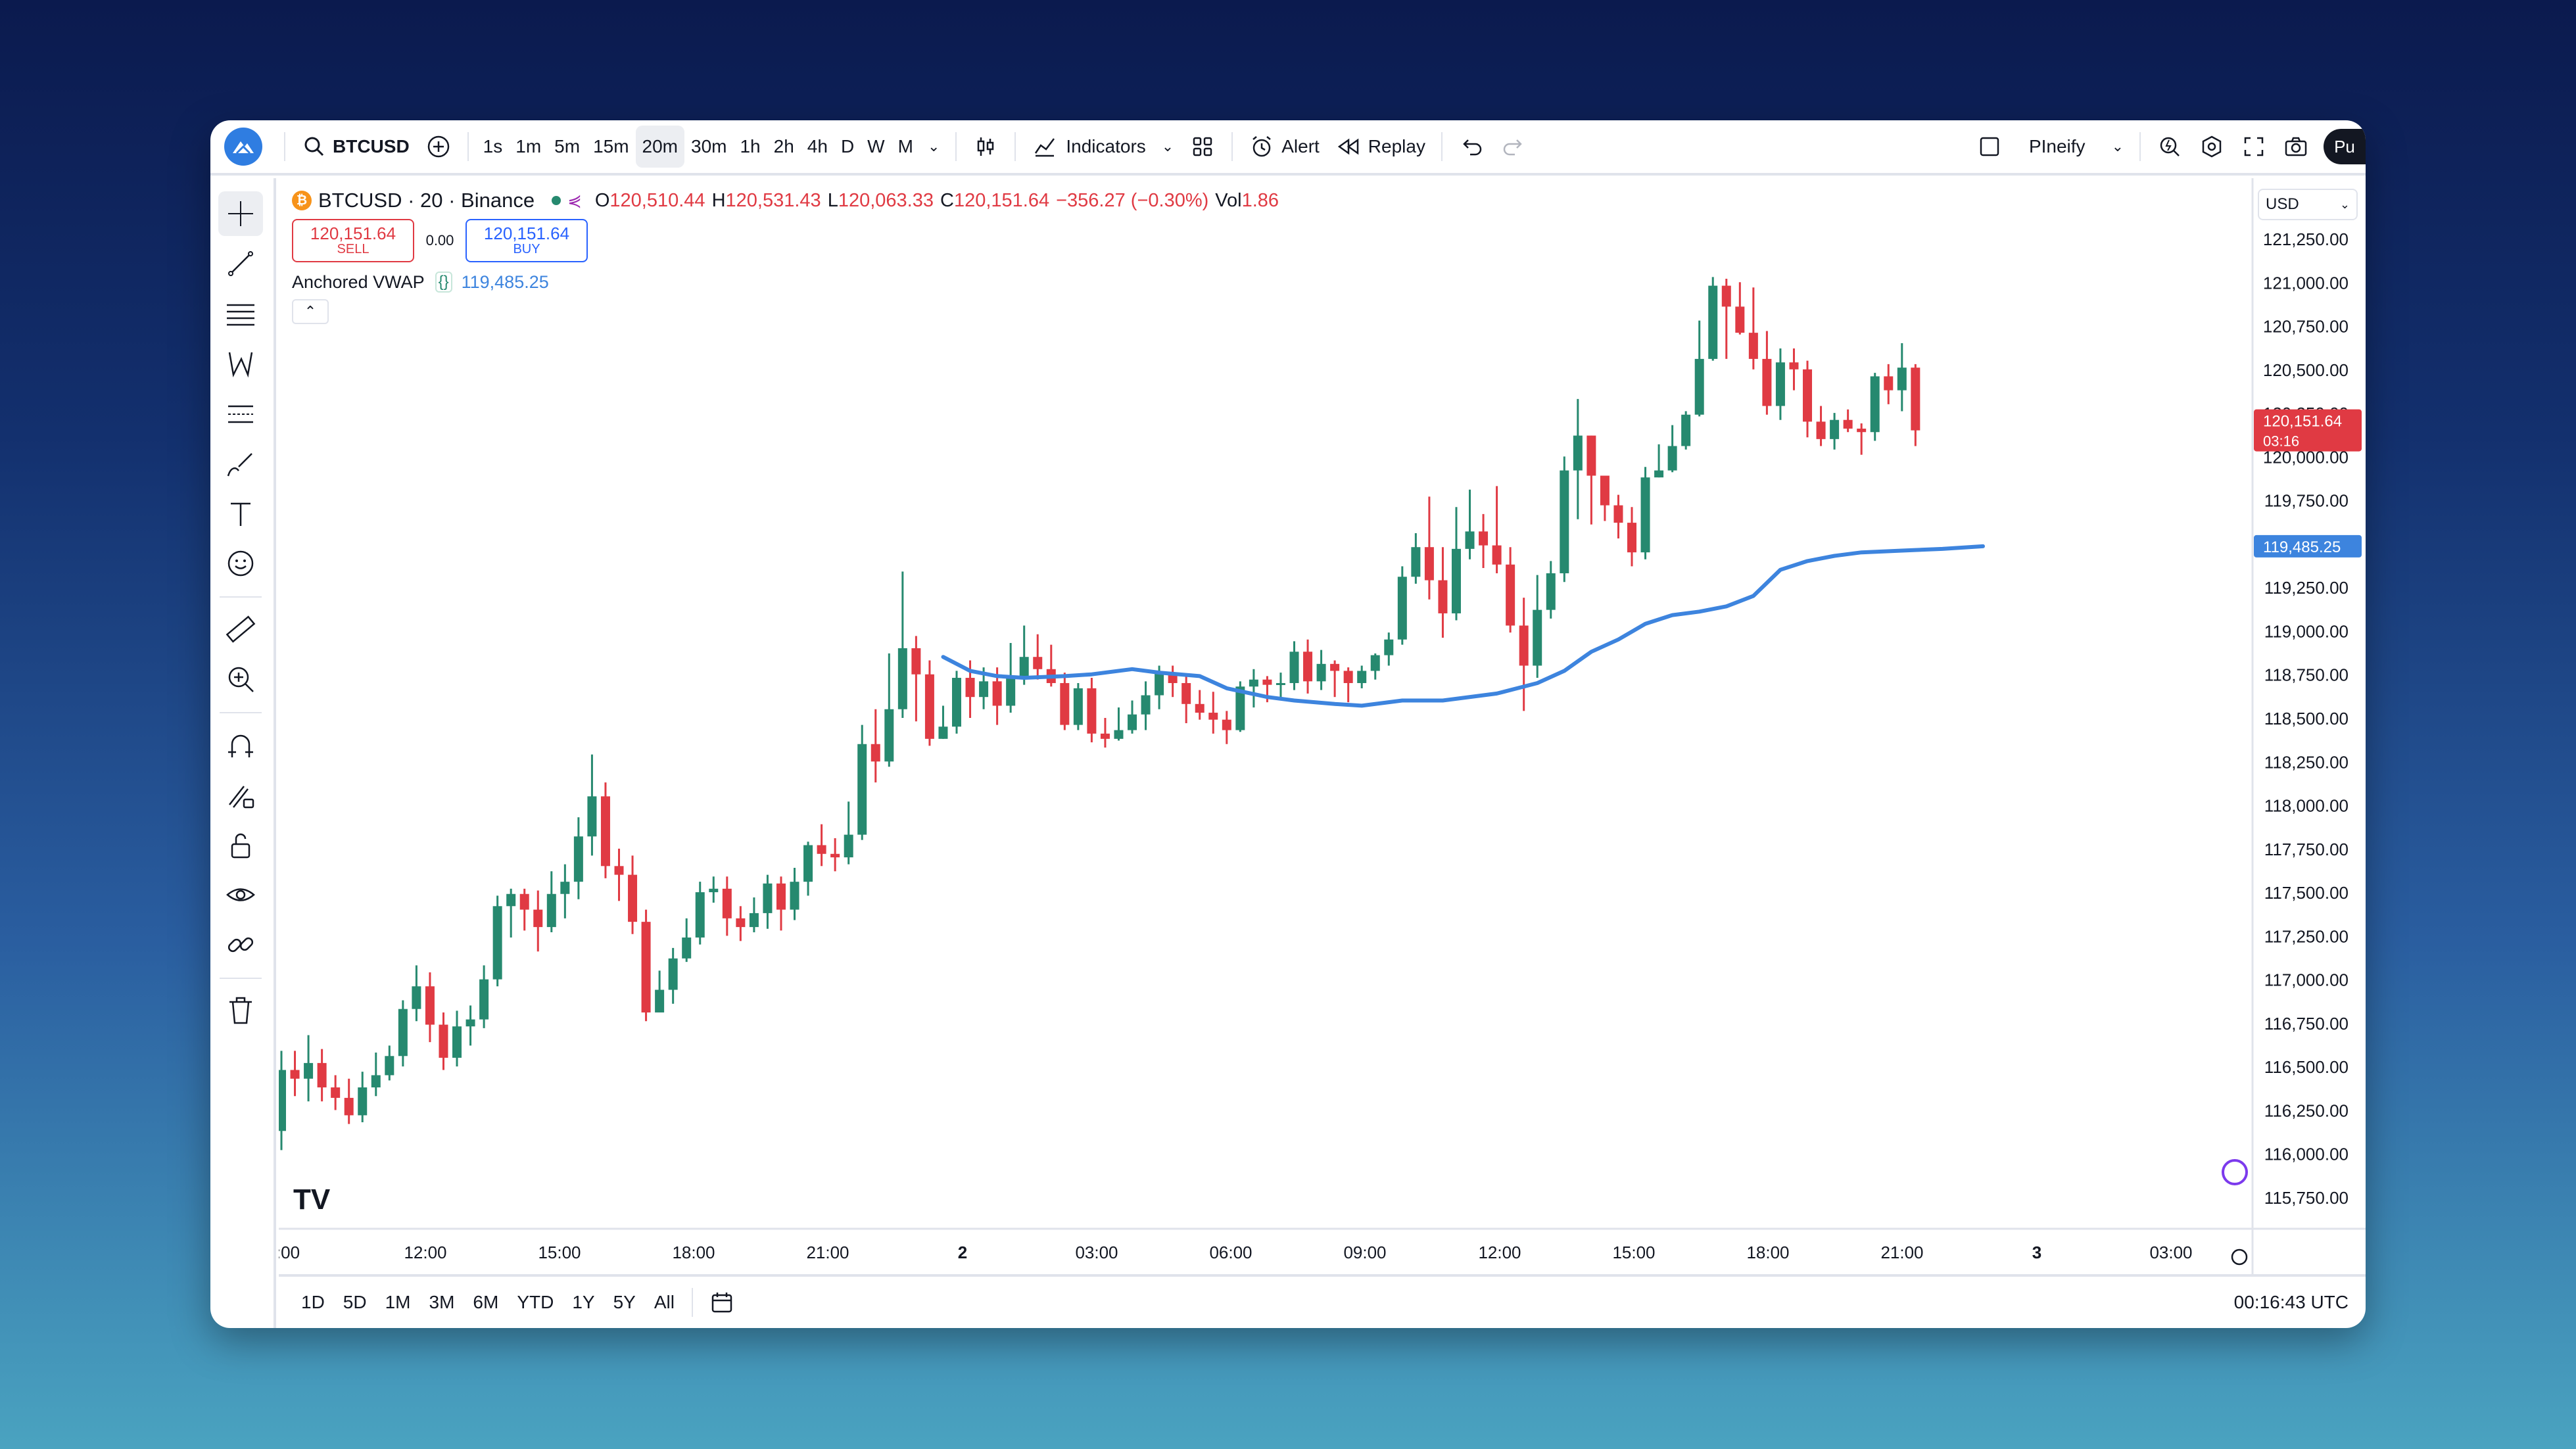 This screenshot has width=2576, height=1449. What do you see at coordinates (241, 513) in the screenshot?
I see `text-tool` at bounding box center [241, 513].